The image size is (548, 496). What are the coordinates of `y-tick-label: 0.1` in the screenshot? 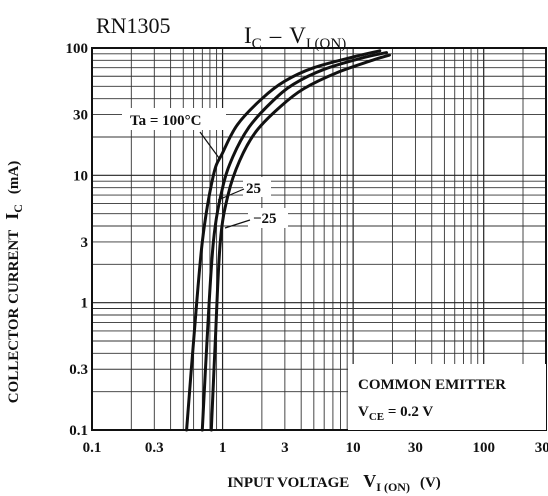 It's located at (78, 431).